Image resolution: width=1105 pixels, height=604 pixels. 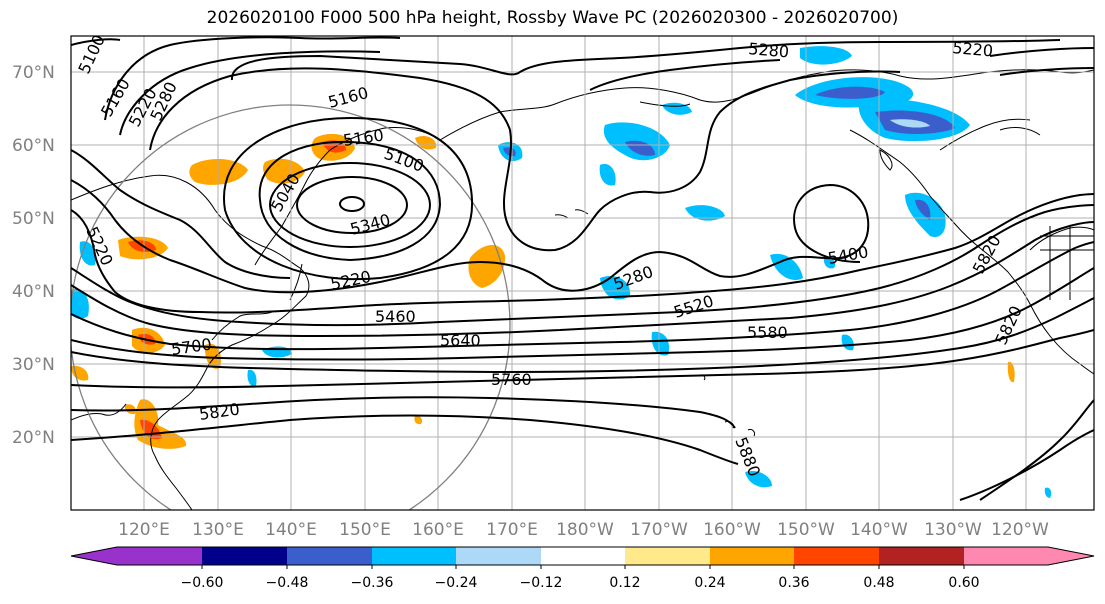 What do you see at coordinates (732, 530) in the screenshot?
I see `lon-label: 160°W` at bounding box center [732, 530].